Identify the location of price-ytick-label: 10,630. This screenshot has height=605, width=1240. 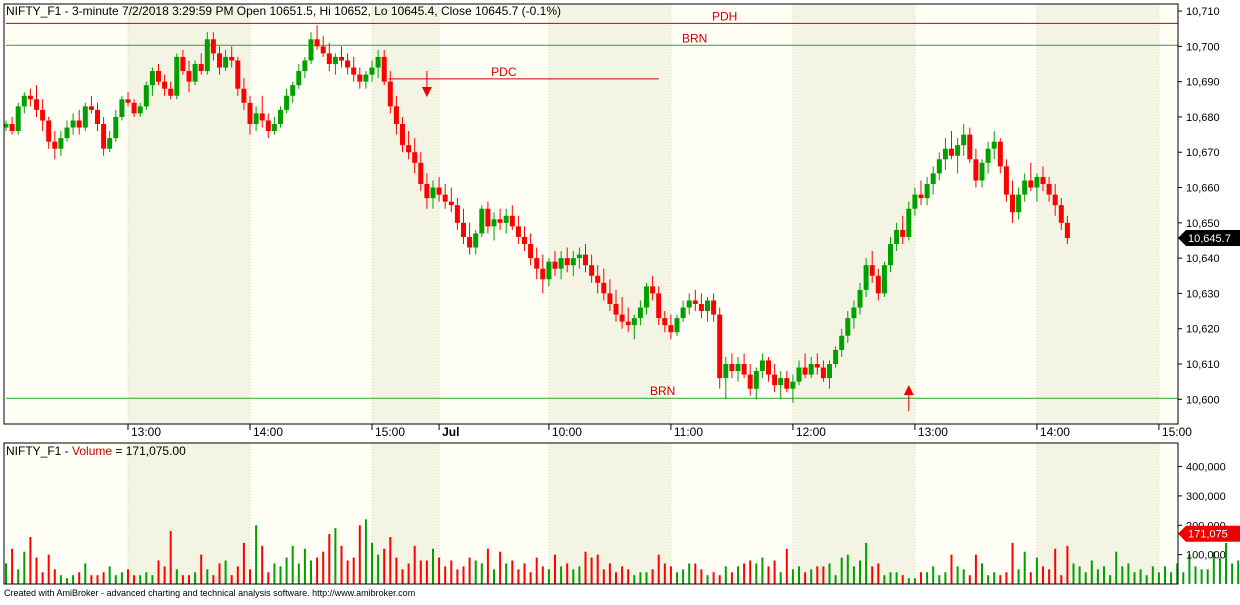
(1203, 294).